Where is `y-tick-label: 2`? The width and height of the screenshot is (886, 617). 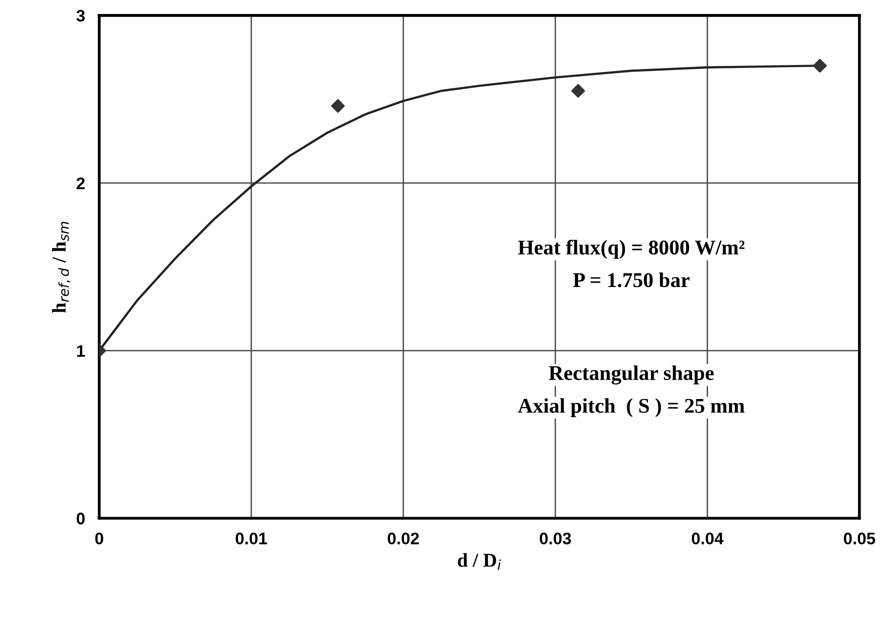 y-tick-label: 2 is located at coordinates (80, 183).